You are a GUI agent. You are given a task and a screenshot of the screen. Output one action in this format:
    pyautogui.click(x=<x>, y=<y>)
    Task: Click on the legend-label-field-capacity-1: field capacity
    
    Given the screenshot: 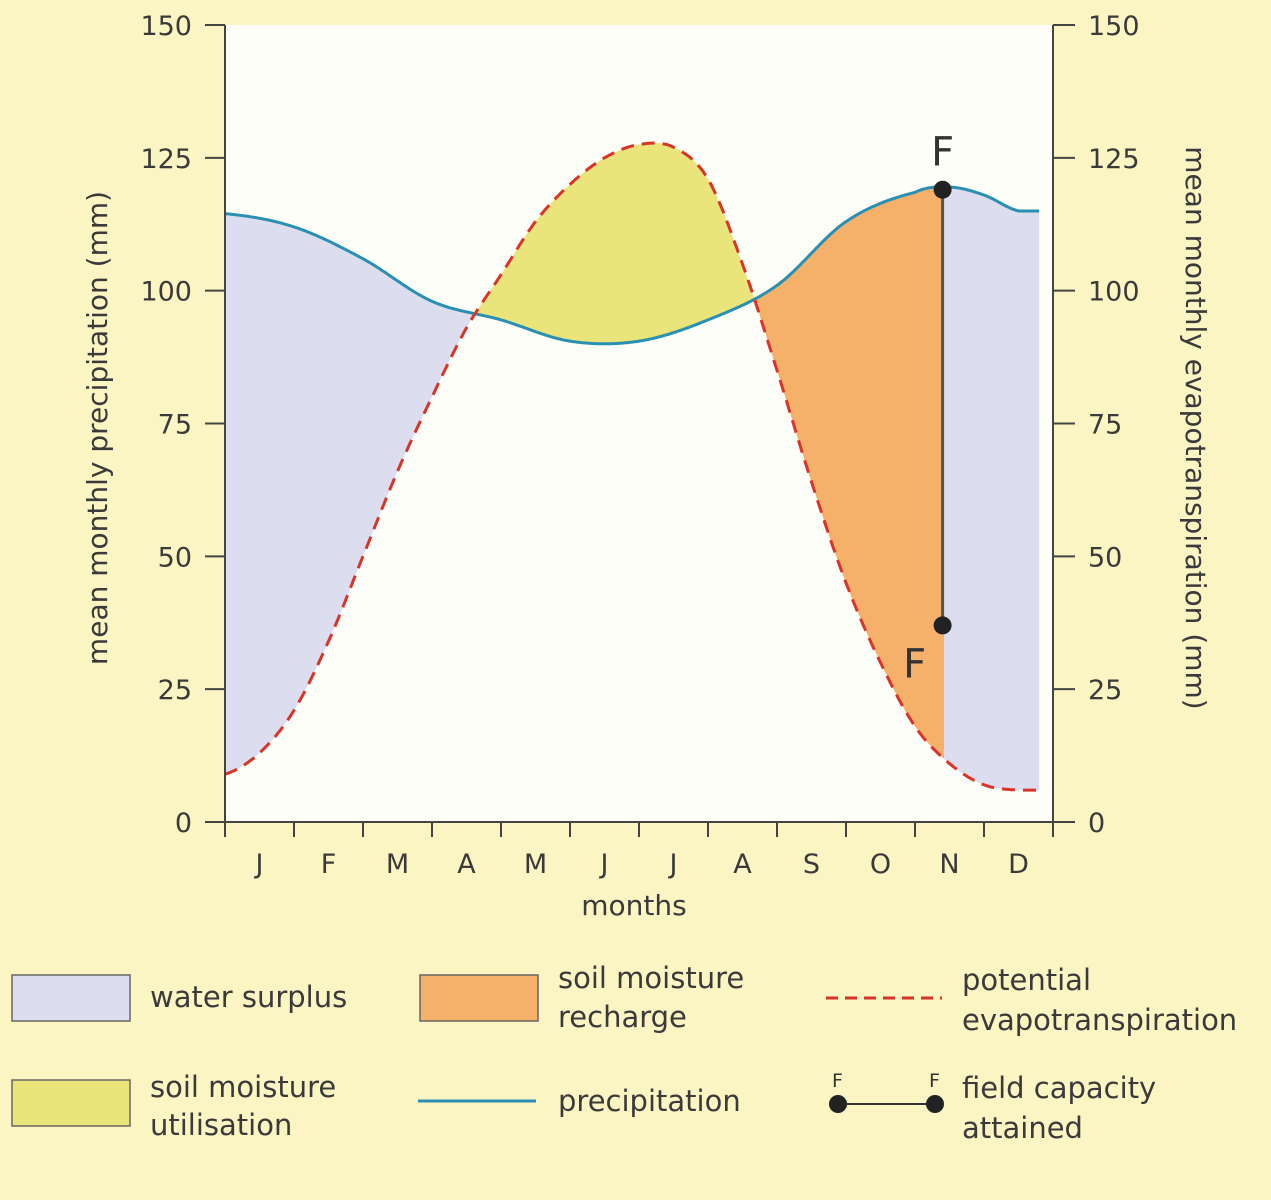 What is the action you would take?
    pyautogui.click(x=1059, y=1088)
    